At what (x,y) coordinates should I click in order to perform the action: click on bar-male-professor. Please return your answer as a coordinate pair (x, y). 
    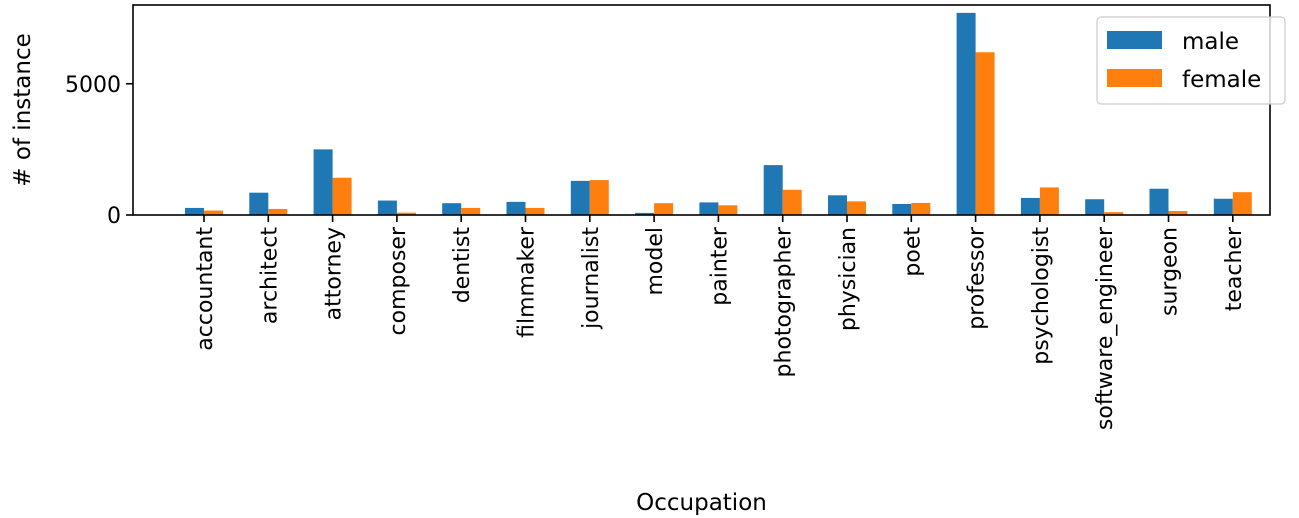
    Looking at the image, I should click on (966, 113).